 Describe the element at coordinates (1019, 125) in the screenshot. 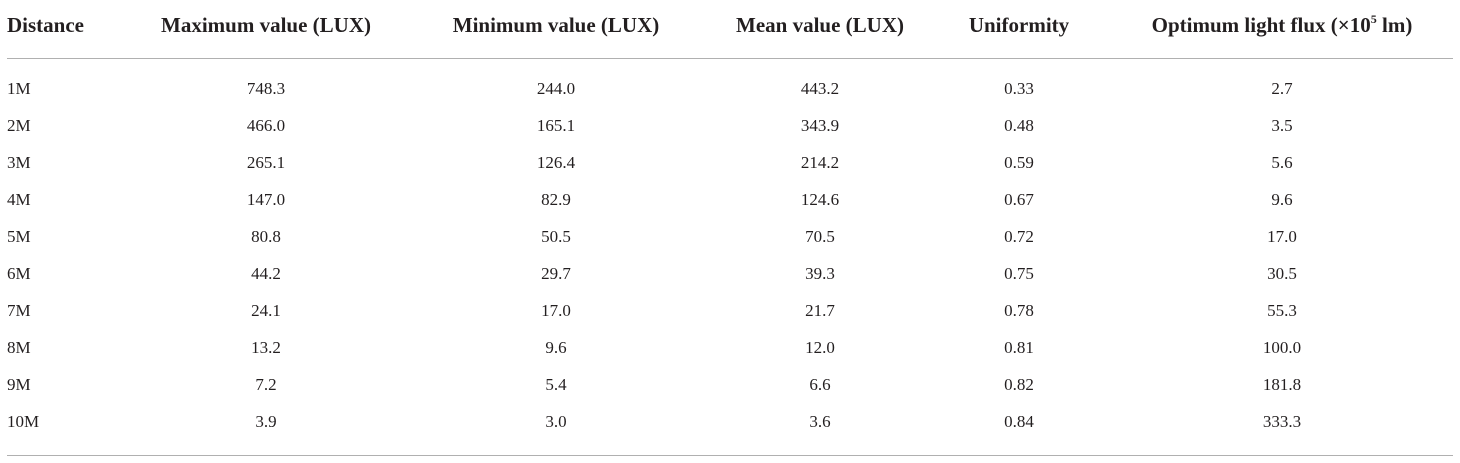

I see `cell-uniformity: 0.48` at that location.